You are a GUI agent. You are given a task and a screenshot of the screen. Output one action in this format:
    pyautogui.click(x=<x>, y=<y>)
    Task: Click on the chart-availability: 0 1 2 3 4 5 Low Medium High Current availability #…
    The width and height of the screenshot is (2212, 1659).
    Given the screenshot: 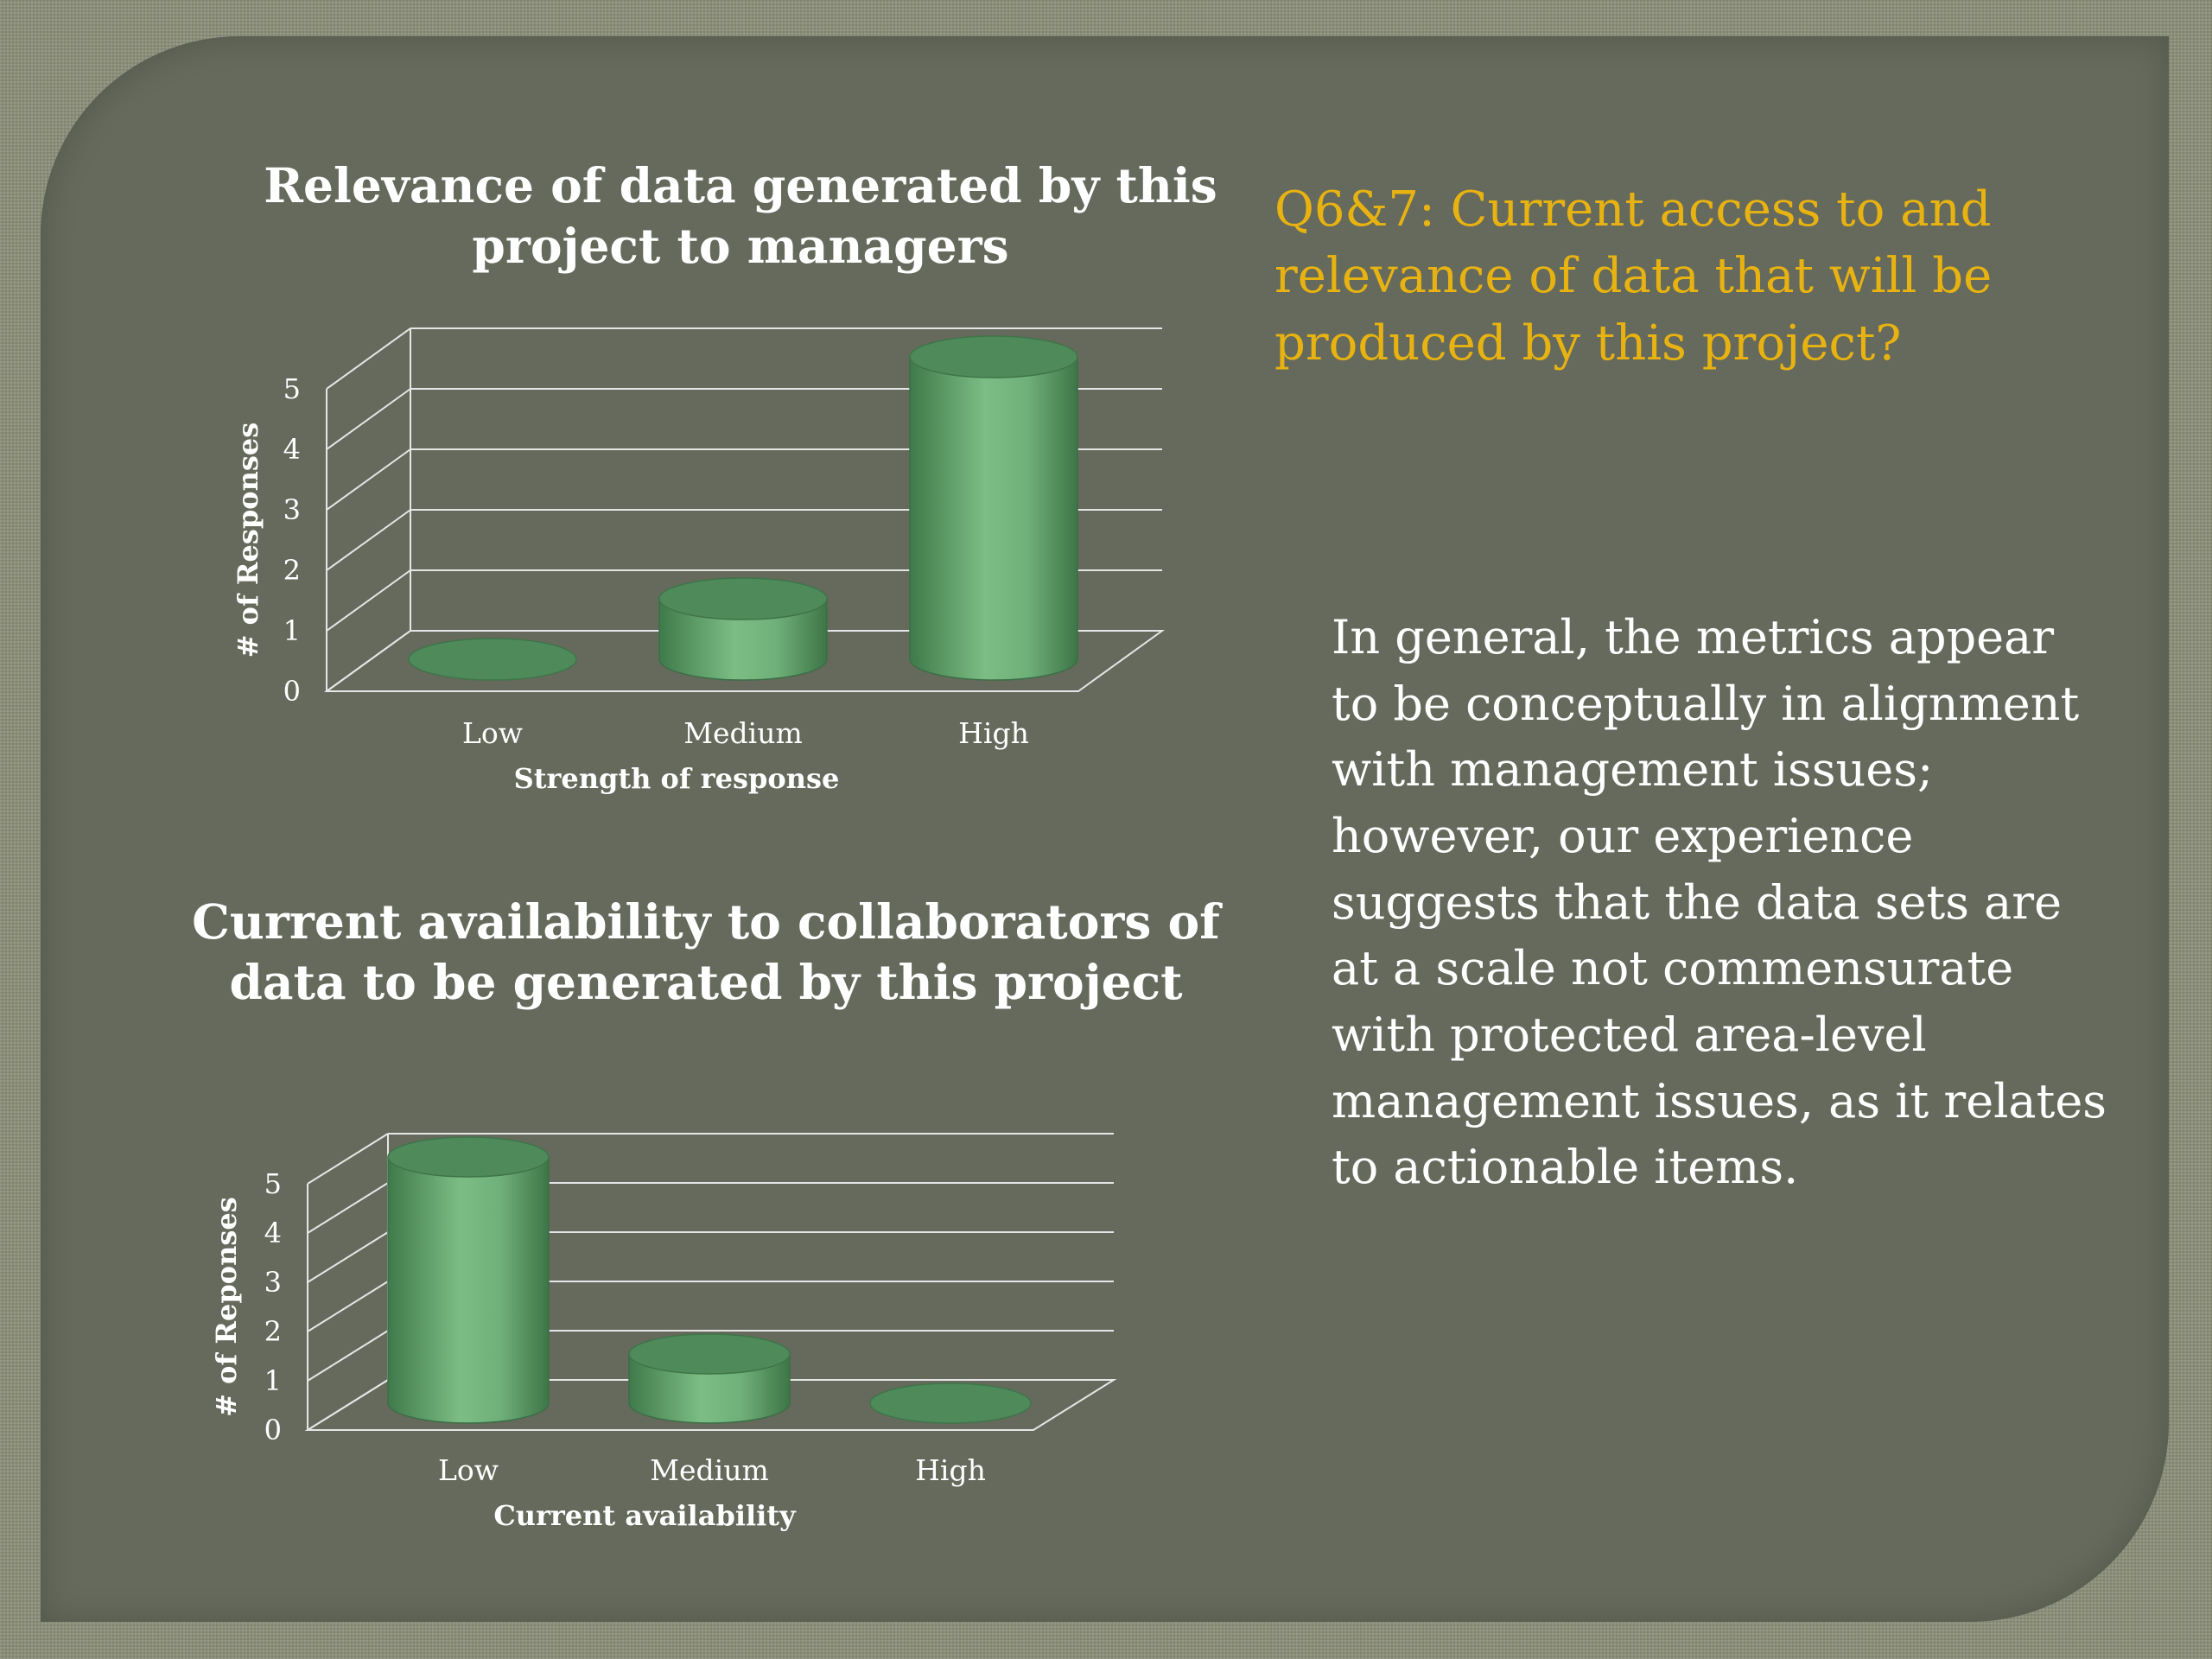 What is the action you would take?
    pyautogui.click(x=663, y=1332)
    